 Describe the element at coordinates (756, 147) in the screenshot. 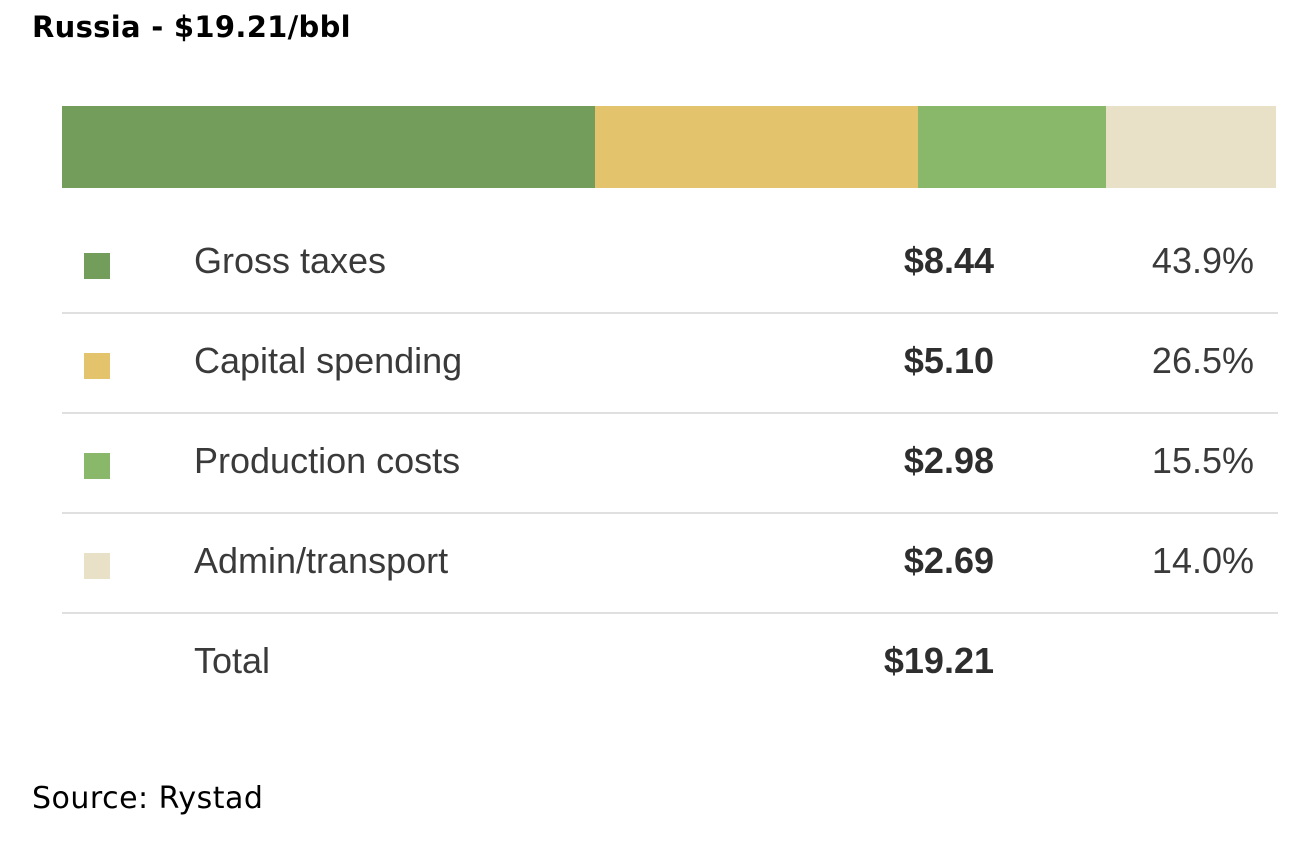

I see `bar-segment-capital-spending` at that location.